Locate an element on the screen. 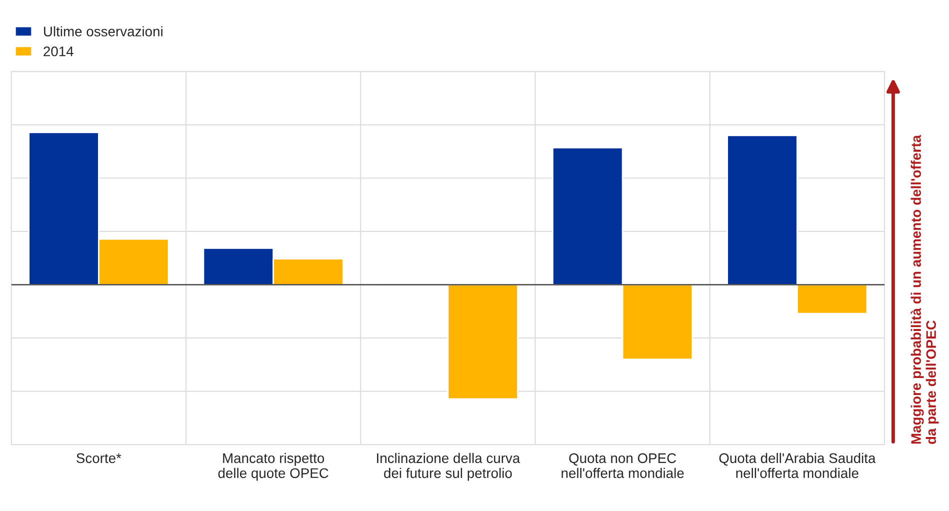 The height and width of the screenshot is (511, 949). x-tick-label: Inclinazione della curva dei future sul petrolio is located at coordinates (448, 466).